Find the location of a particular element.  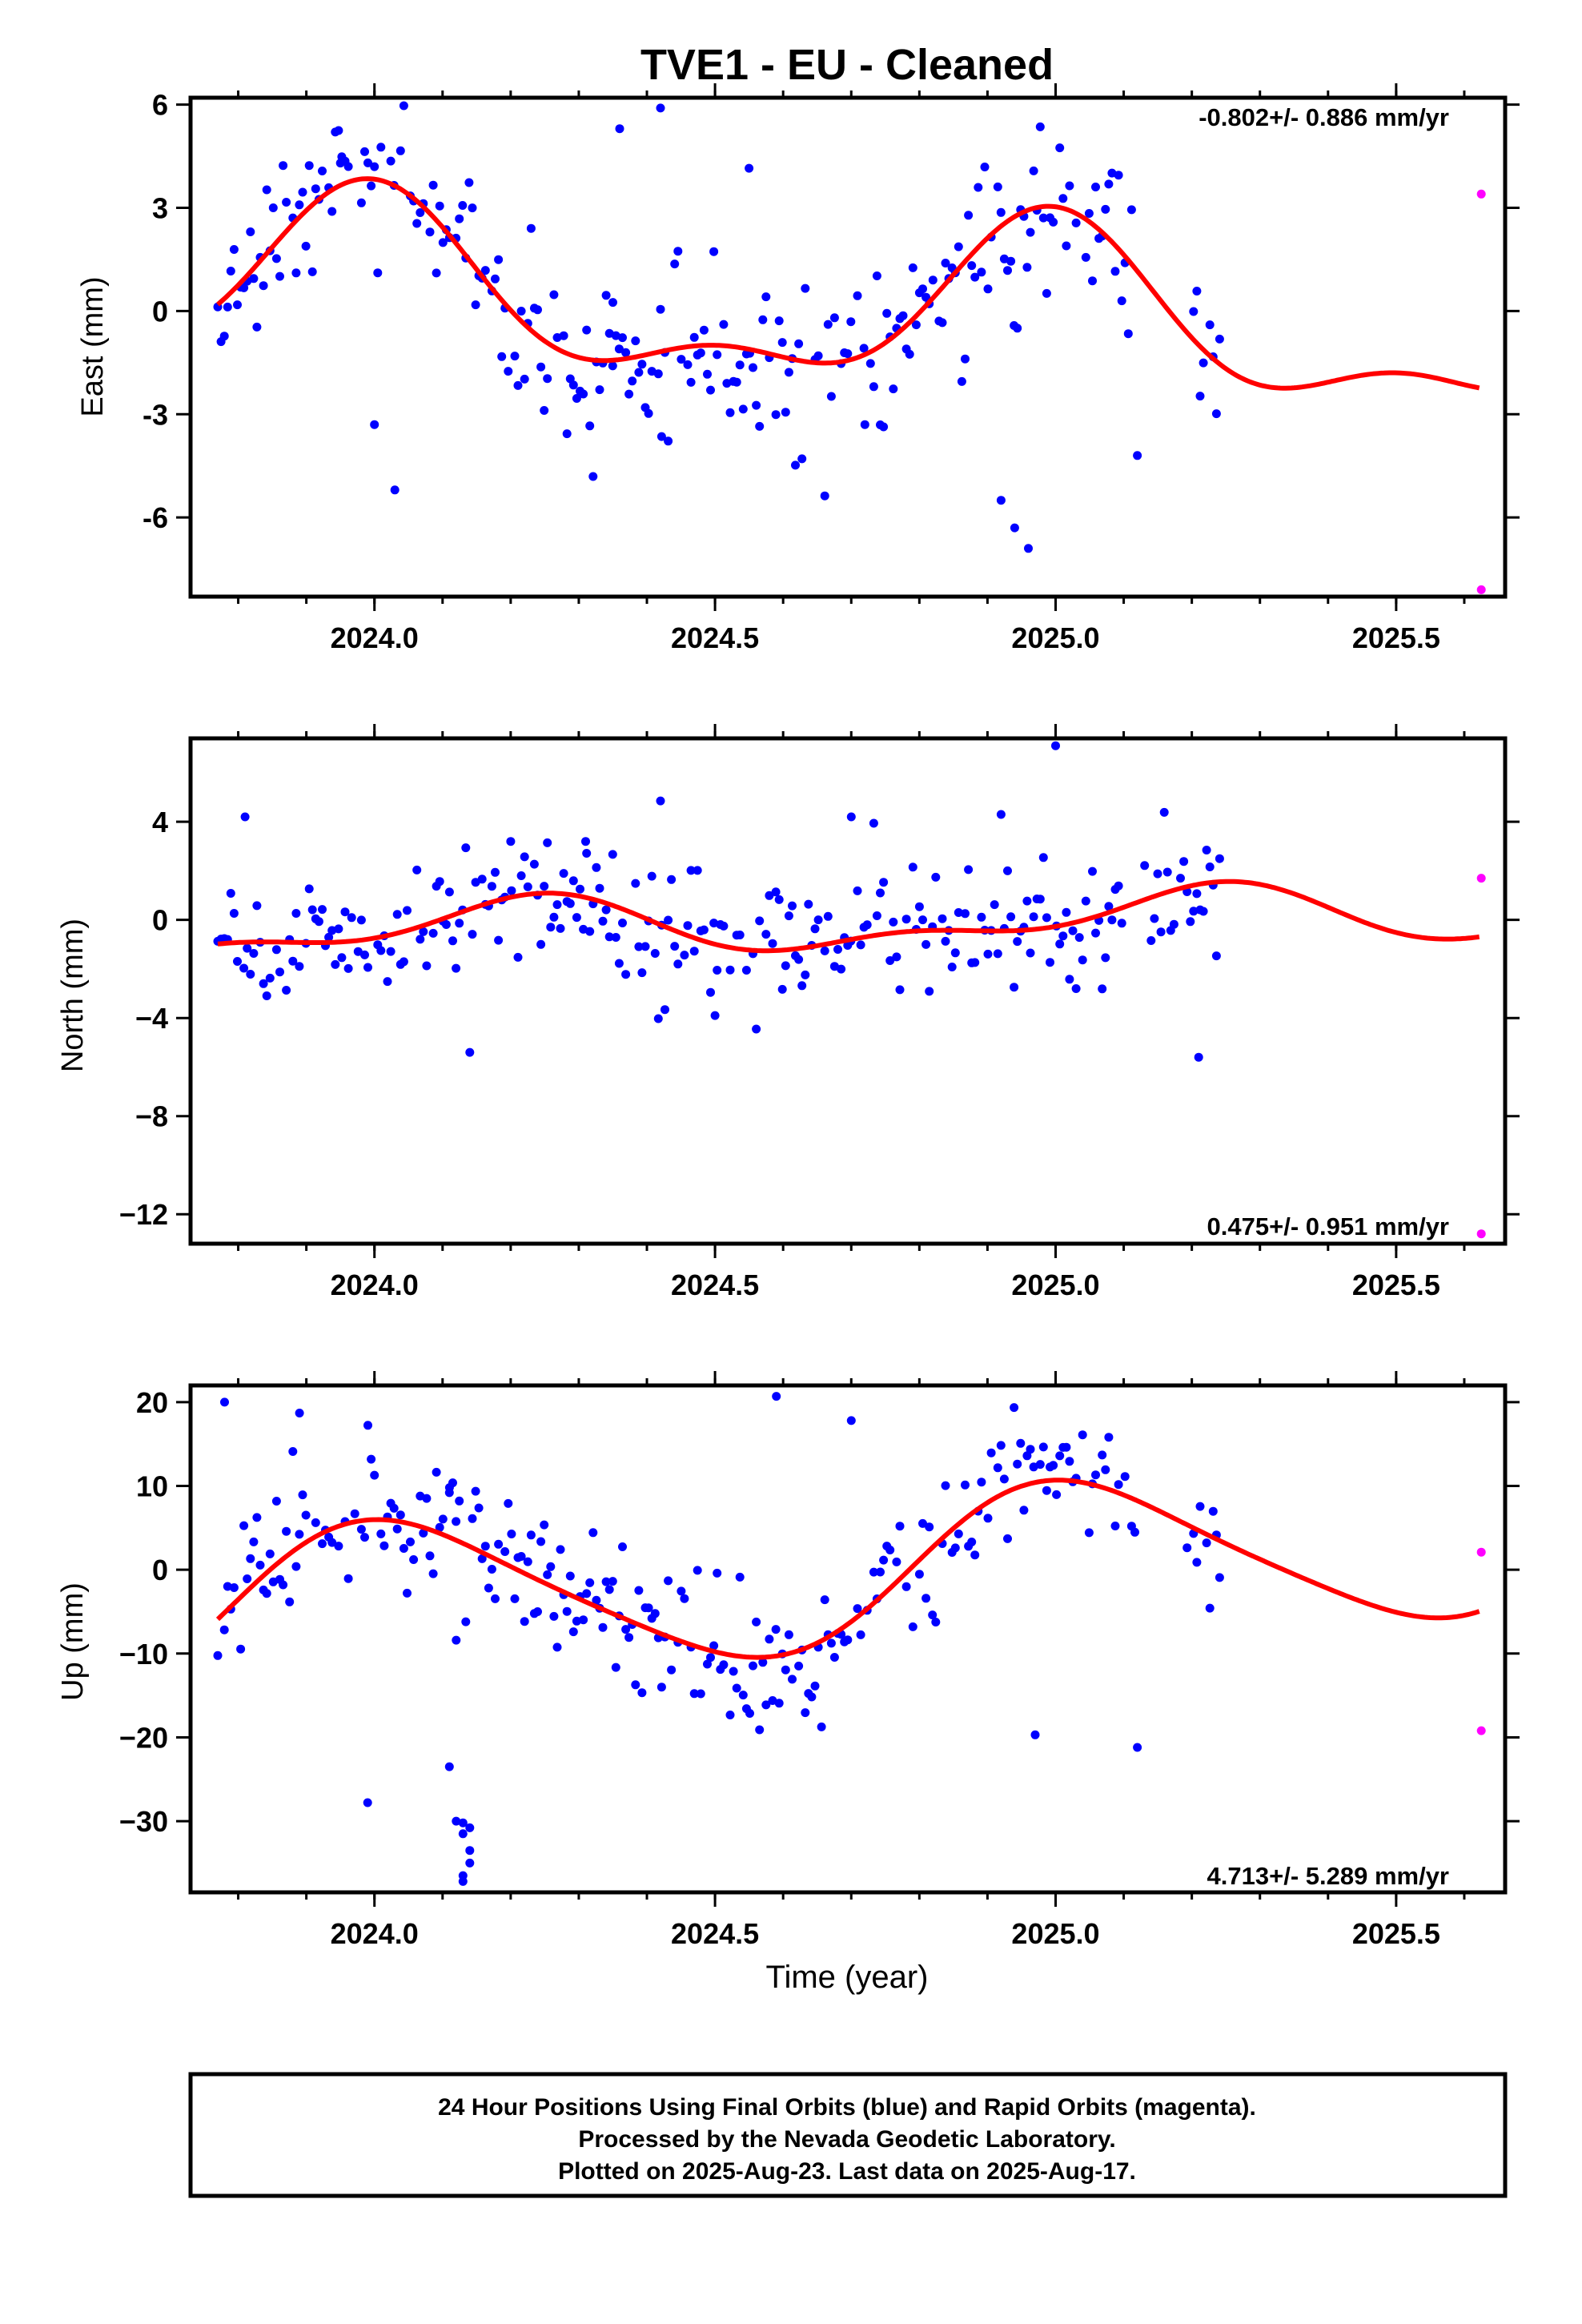

east-x-tick-label: 2025.0 is located at coordinates (1055, 637).